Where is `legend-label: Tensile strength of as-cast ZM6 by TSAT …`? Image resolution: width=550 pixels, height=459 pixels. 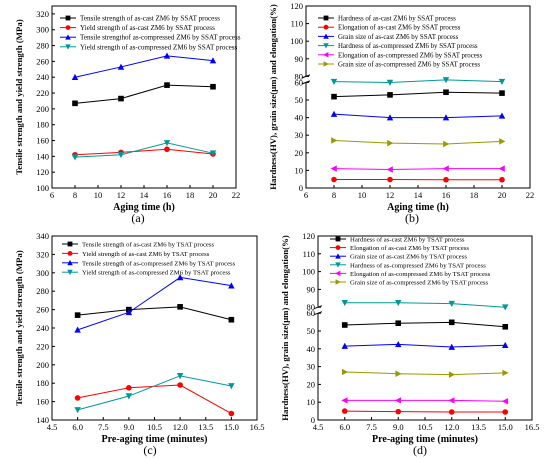
legend-label: Tensile strength of as-cast ZM6 by TSAT … is located at coordinates (148, 245).